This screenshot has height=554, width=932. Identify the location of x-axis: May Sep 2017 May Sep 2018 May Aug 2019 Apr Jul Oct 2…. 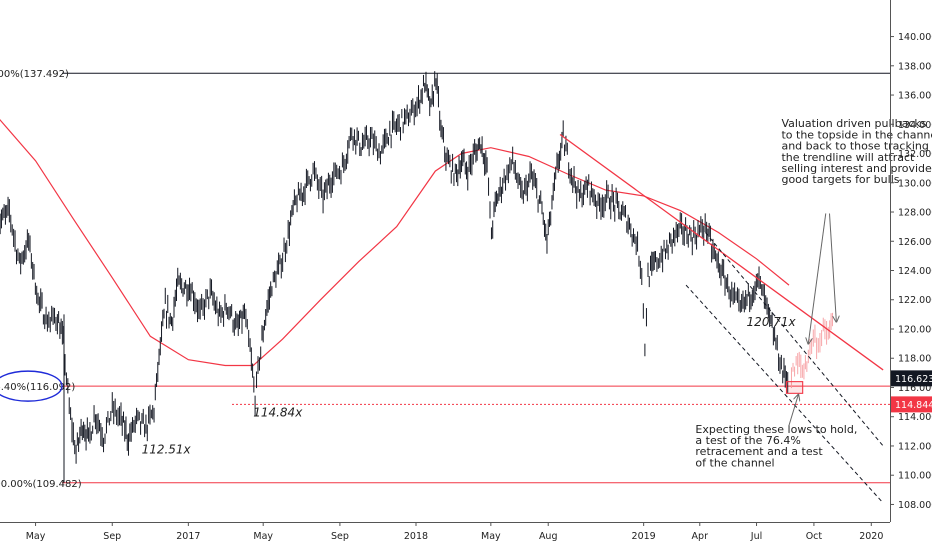
(445, 532).